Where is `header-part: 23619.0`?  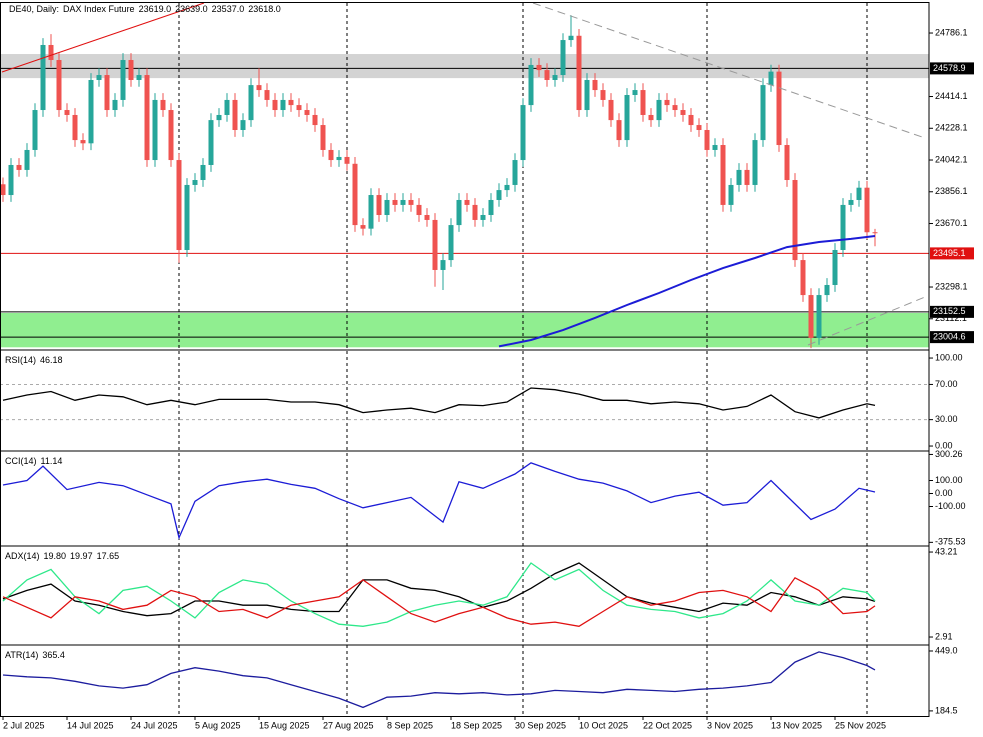 header-part: 23619.0 is located at coordinates (155, 9).